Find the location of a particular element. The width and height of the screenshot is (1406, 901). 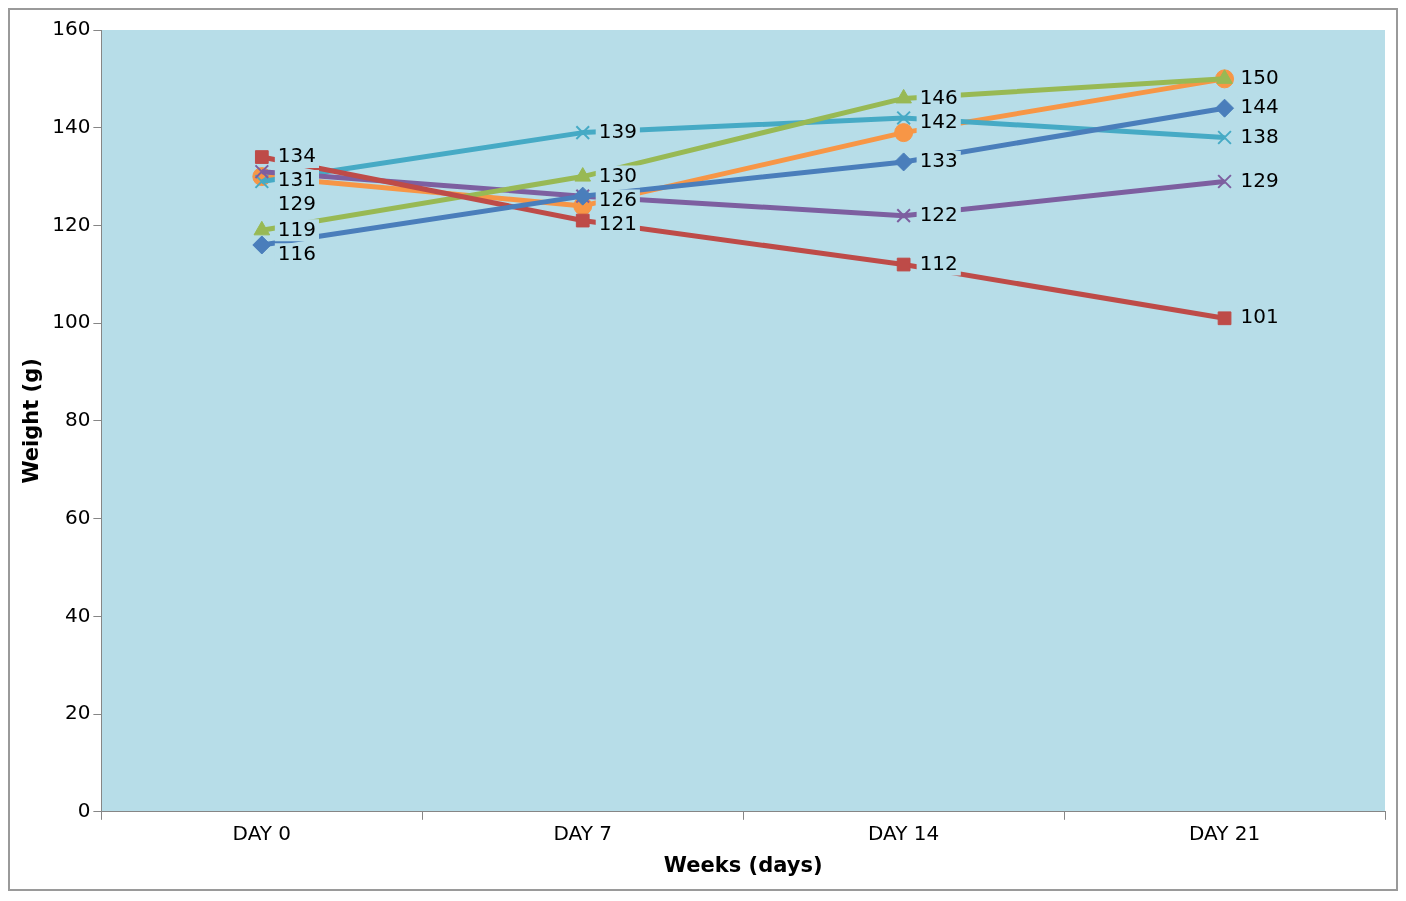

data-label: 144 is located at coordinates (1259, 106).